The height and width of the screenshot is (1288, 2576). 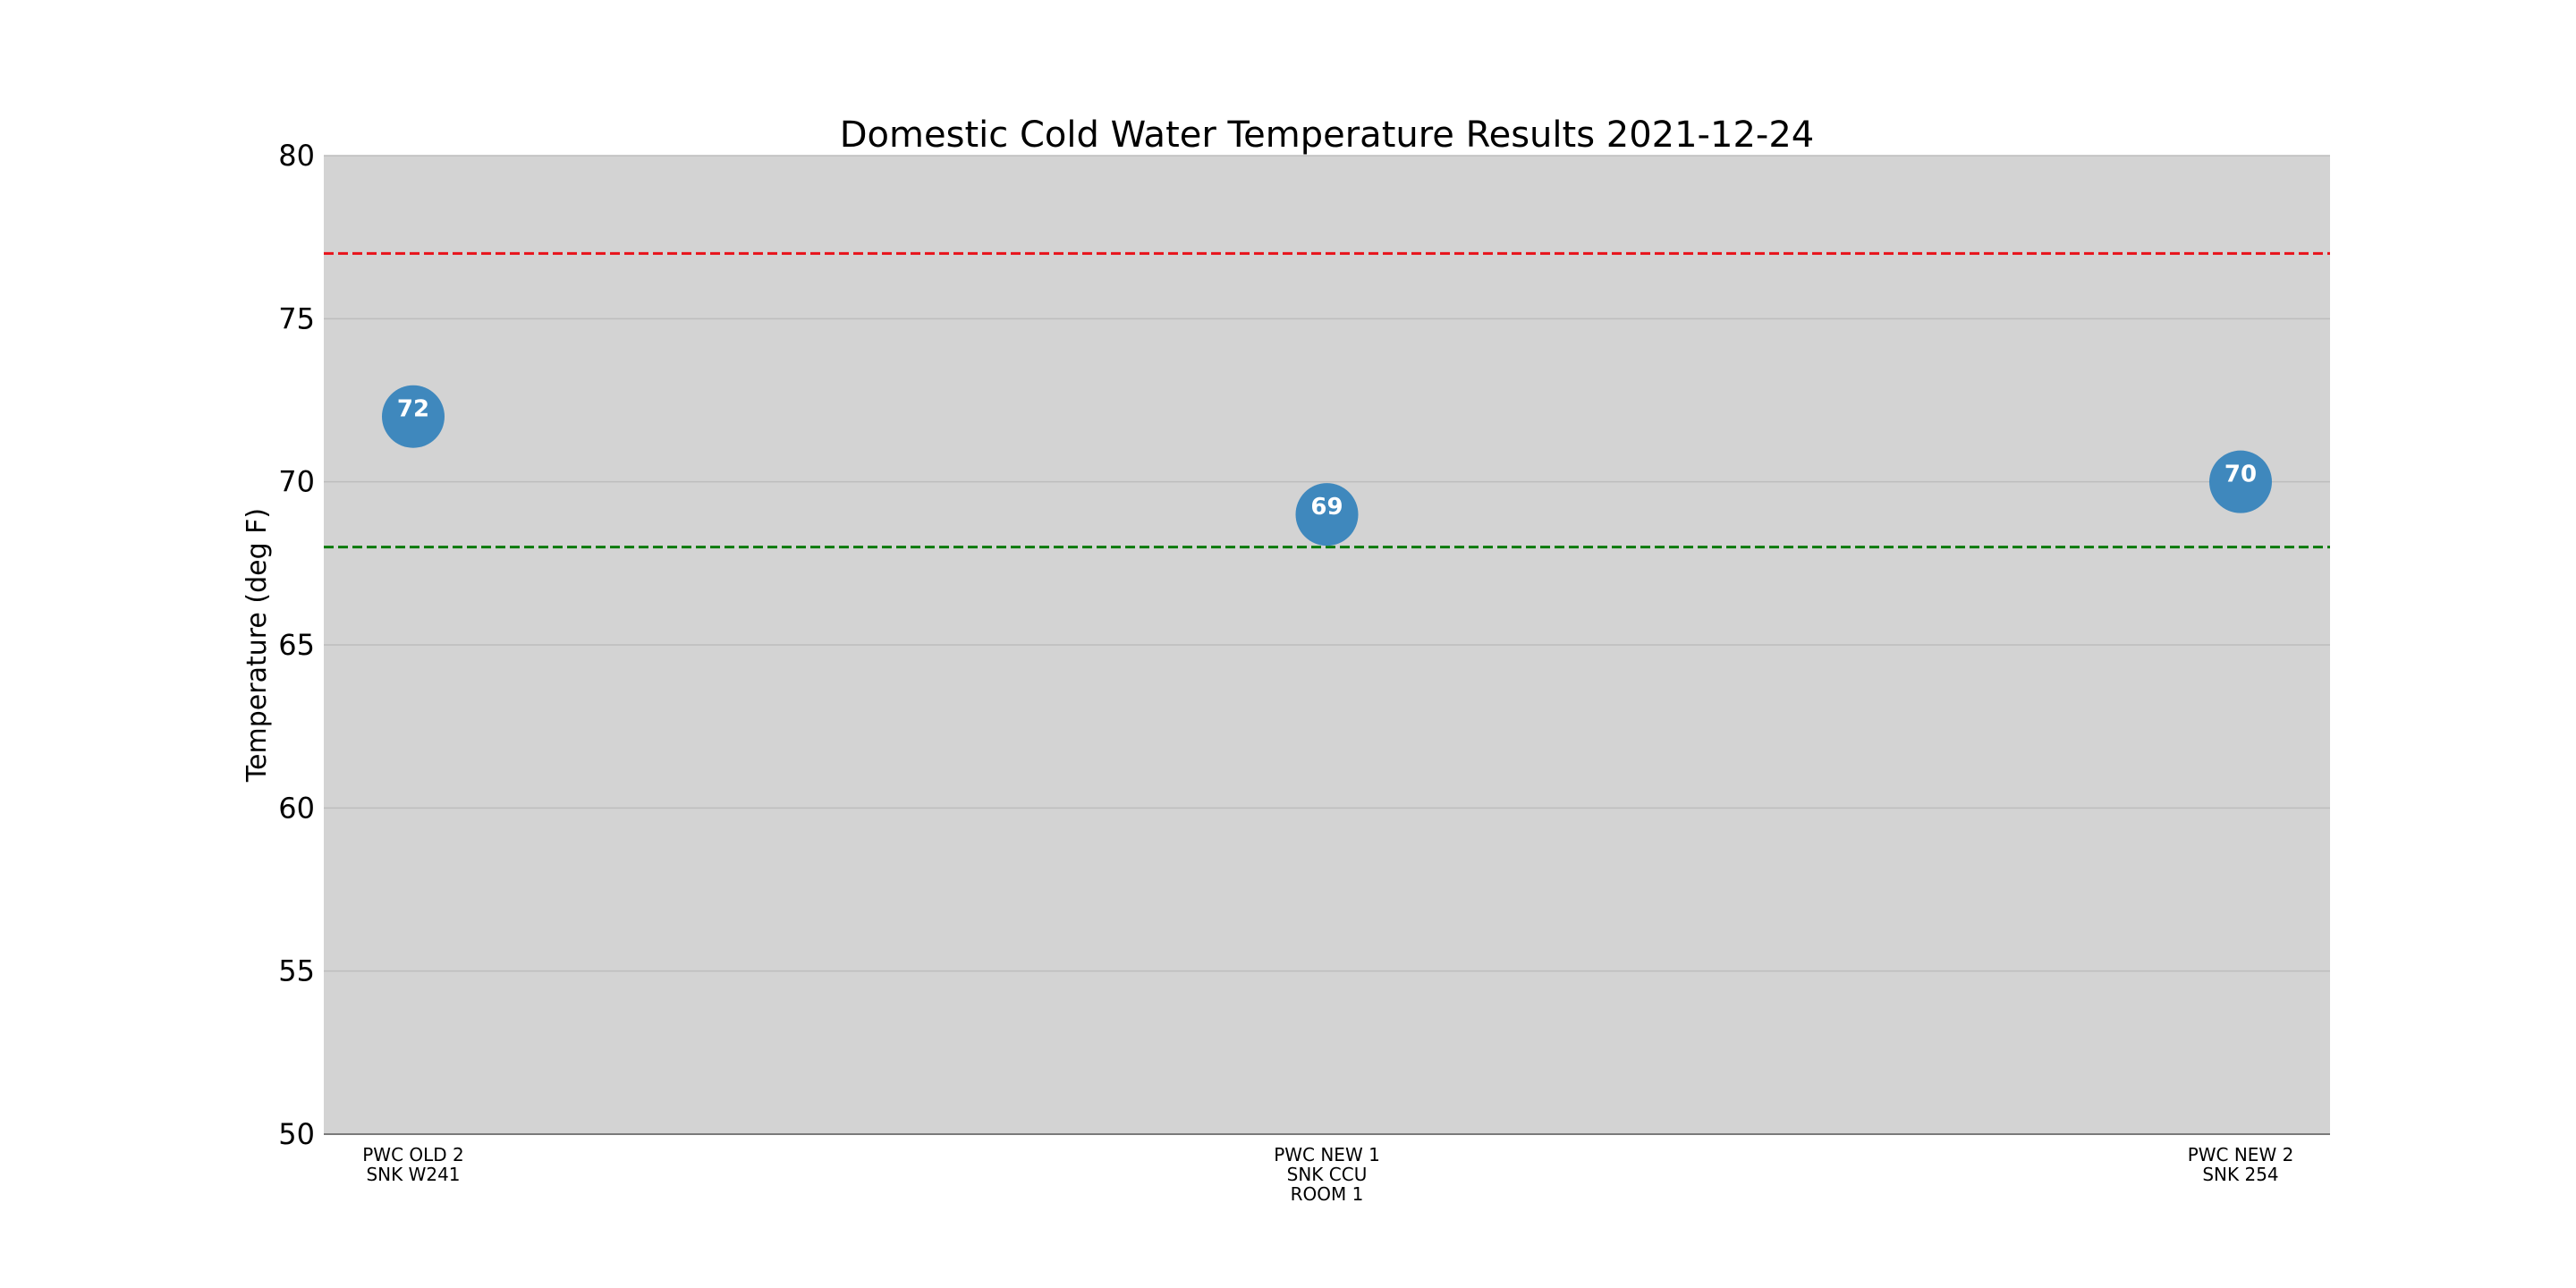 I want to click on x-tick-label: PWC OLD 2 SNK W241, so click(x=413, y=1164).